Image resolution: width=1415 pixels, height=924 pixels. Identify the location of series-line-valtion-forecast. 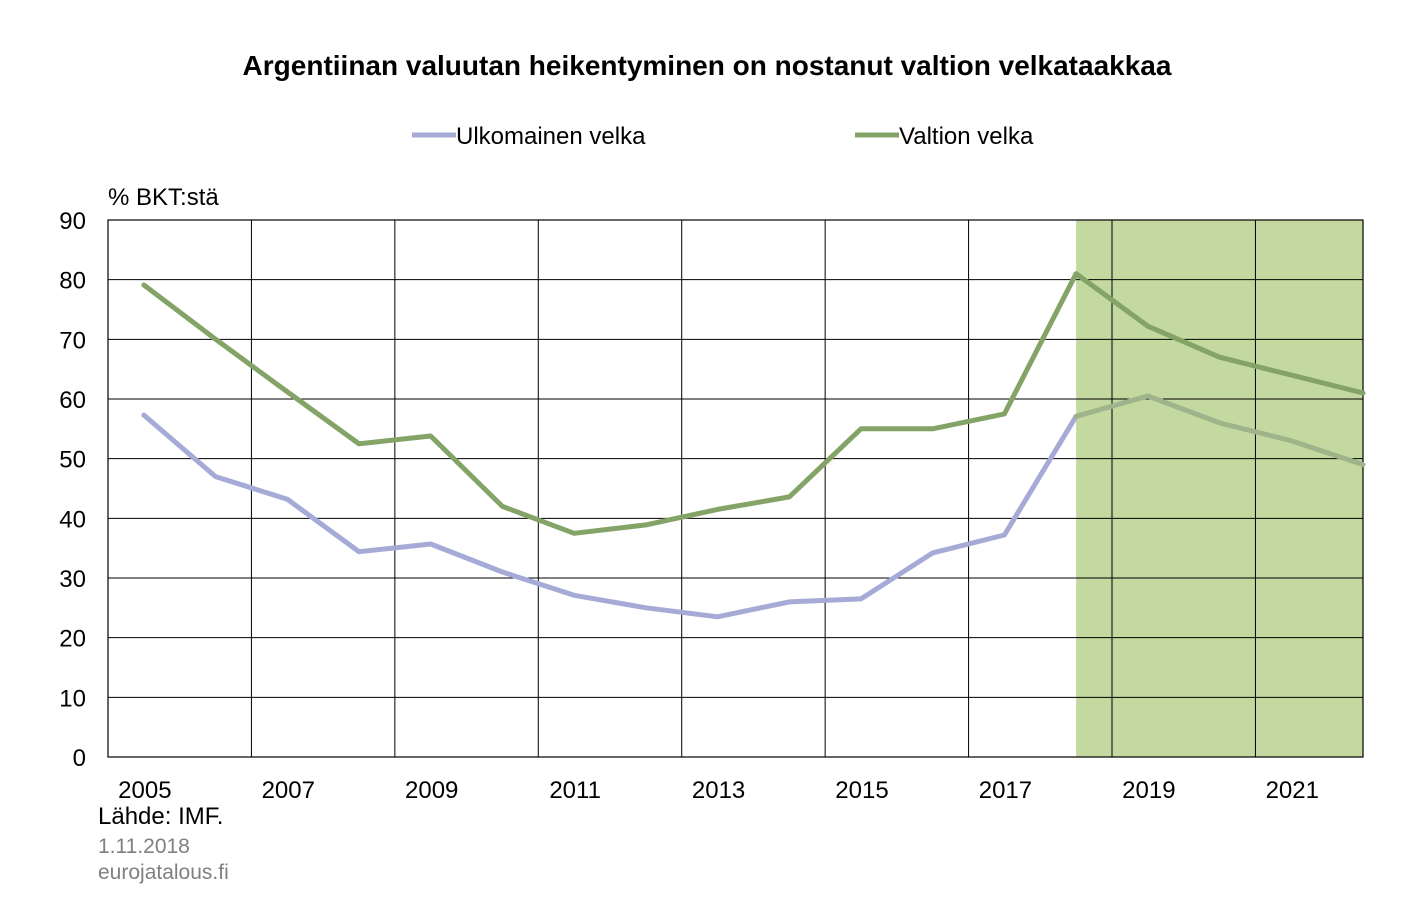
(1219, 333).